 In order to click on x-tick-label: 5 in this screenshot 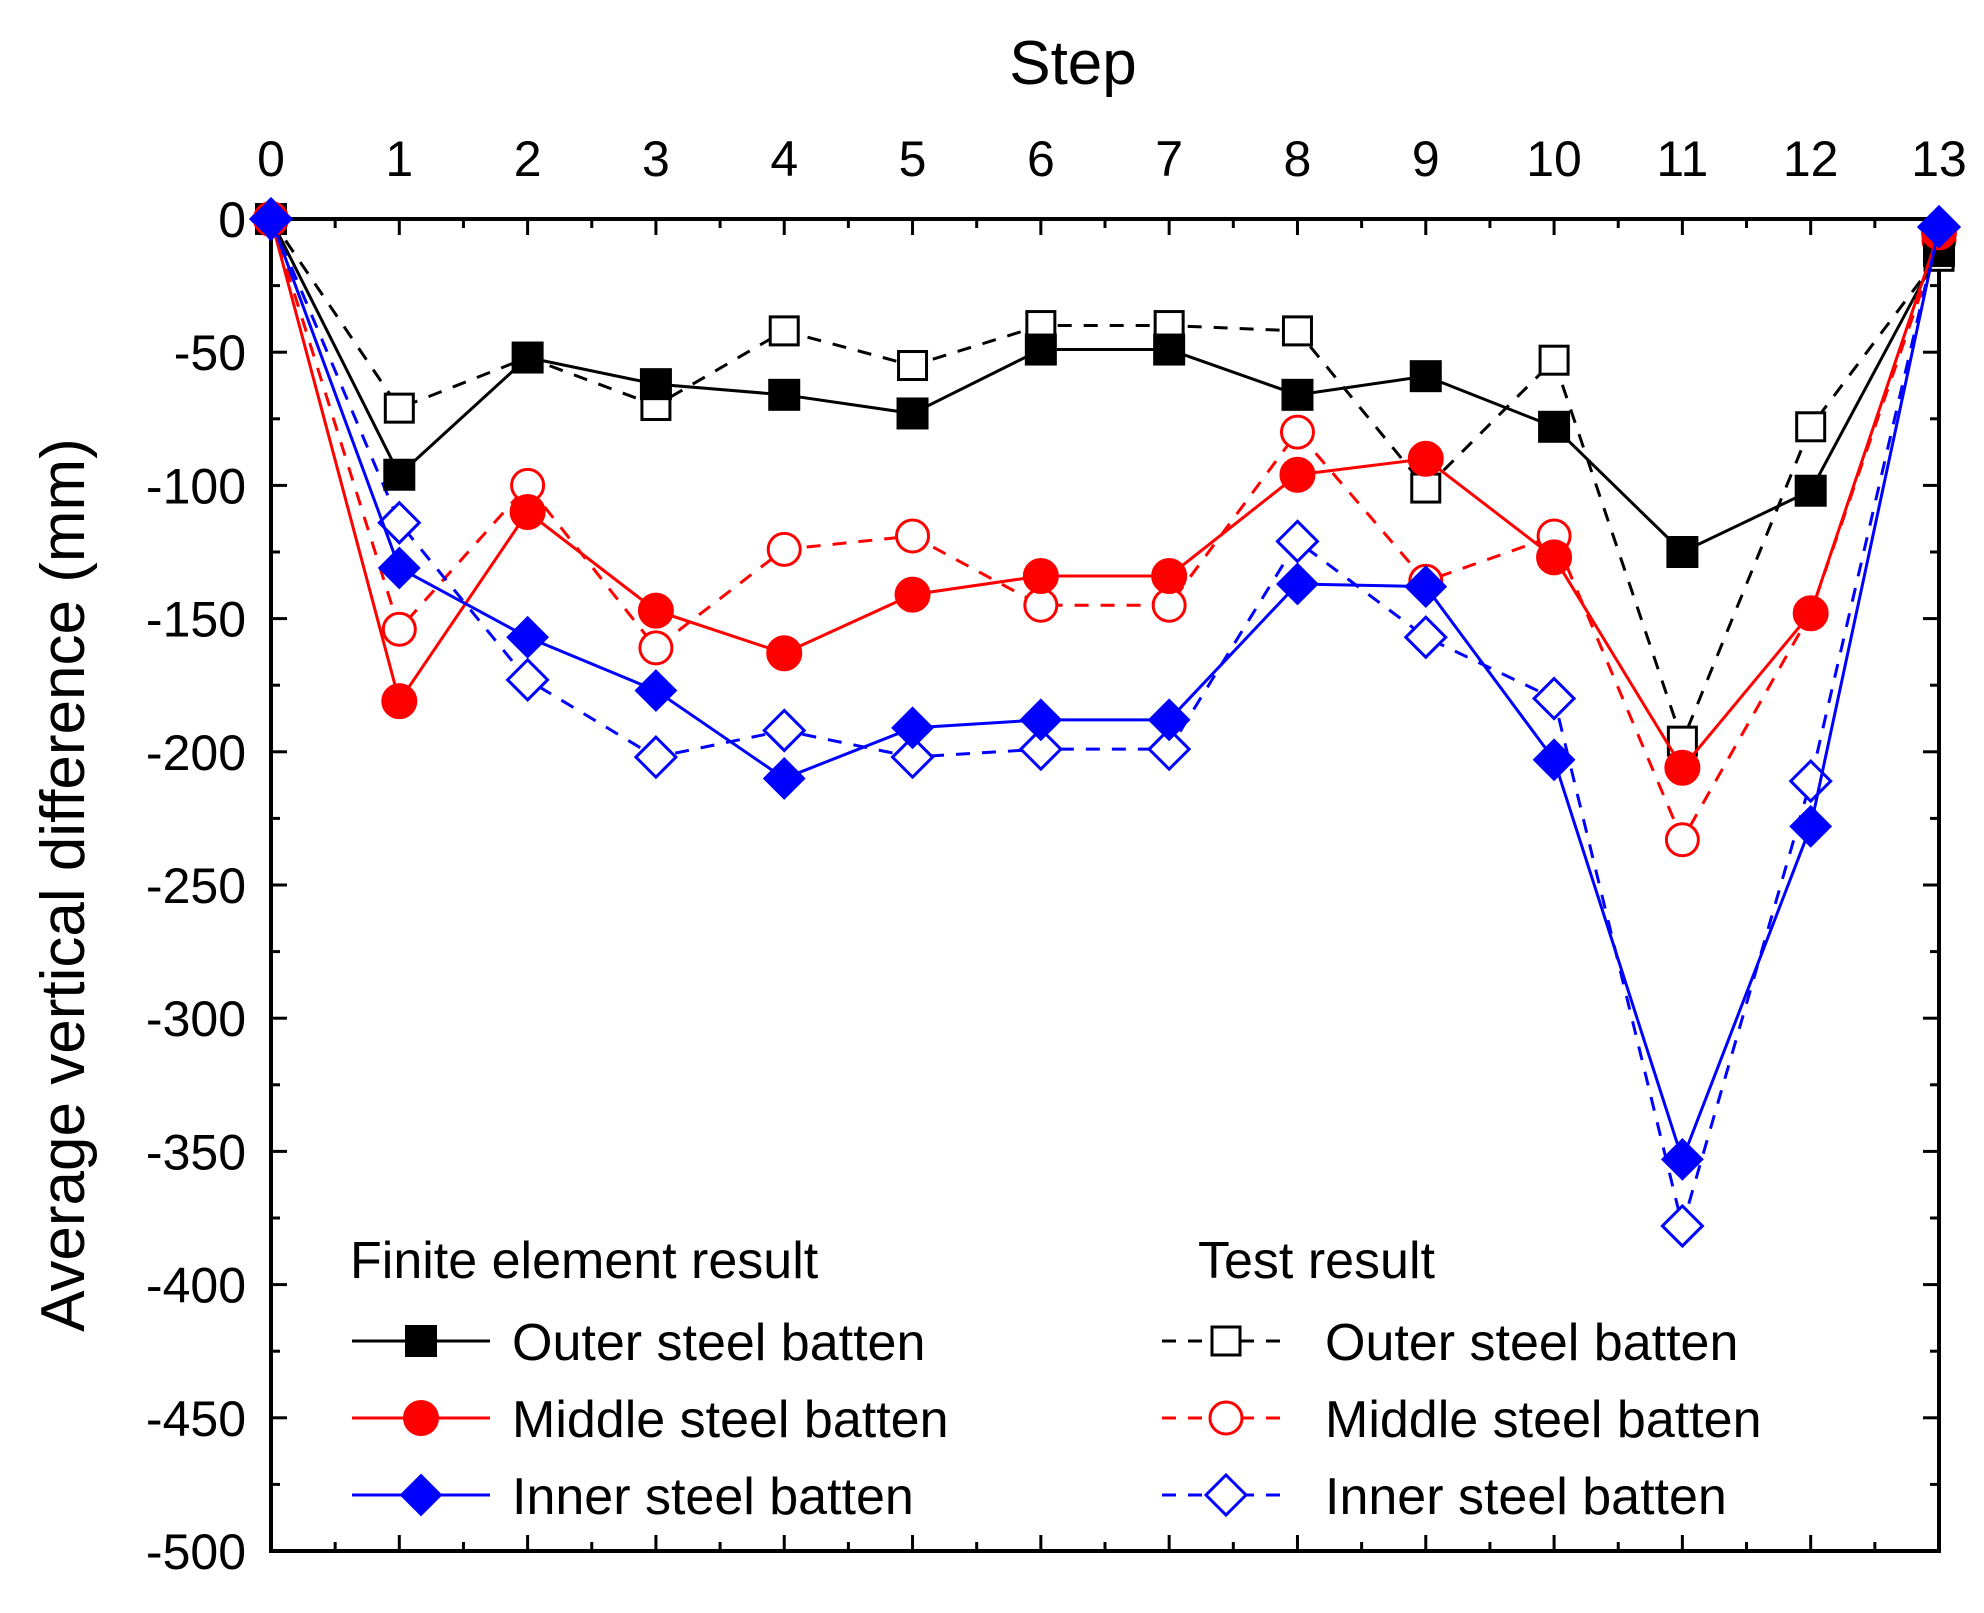, I will do `click(913, 159)`.